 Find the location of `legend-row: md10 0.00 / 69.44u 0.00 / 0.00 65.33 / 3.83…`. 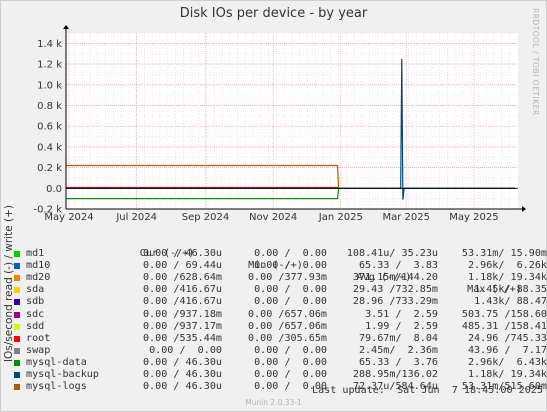

legend-row: md10 0.00 / 69.44u 0.00 / 0.00 65.33 / 3.83… is located at coordinates (279, 266).